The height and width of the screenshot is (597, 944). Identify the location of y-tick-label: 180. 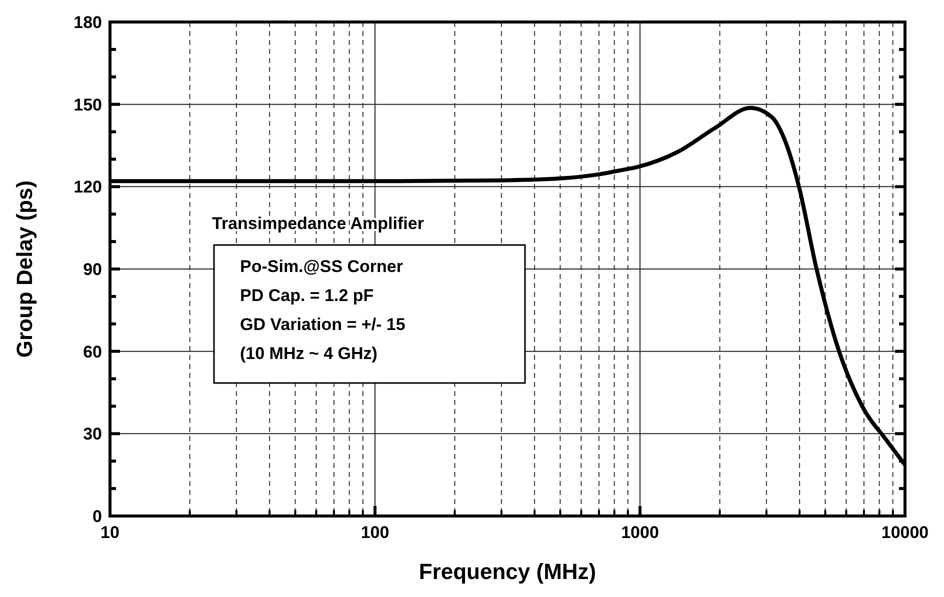
(88, 22).